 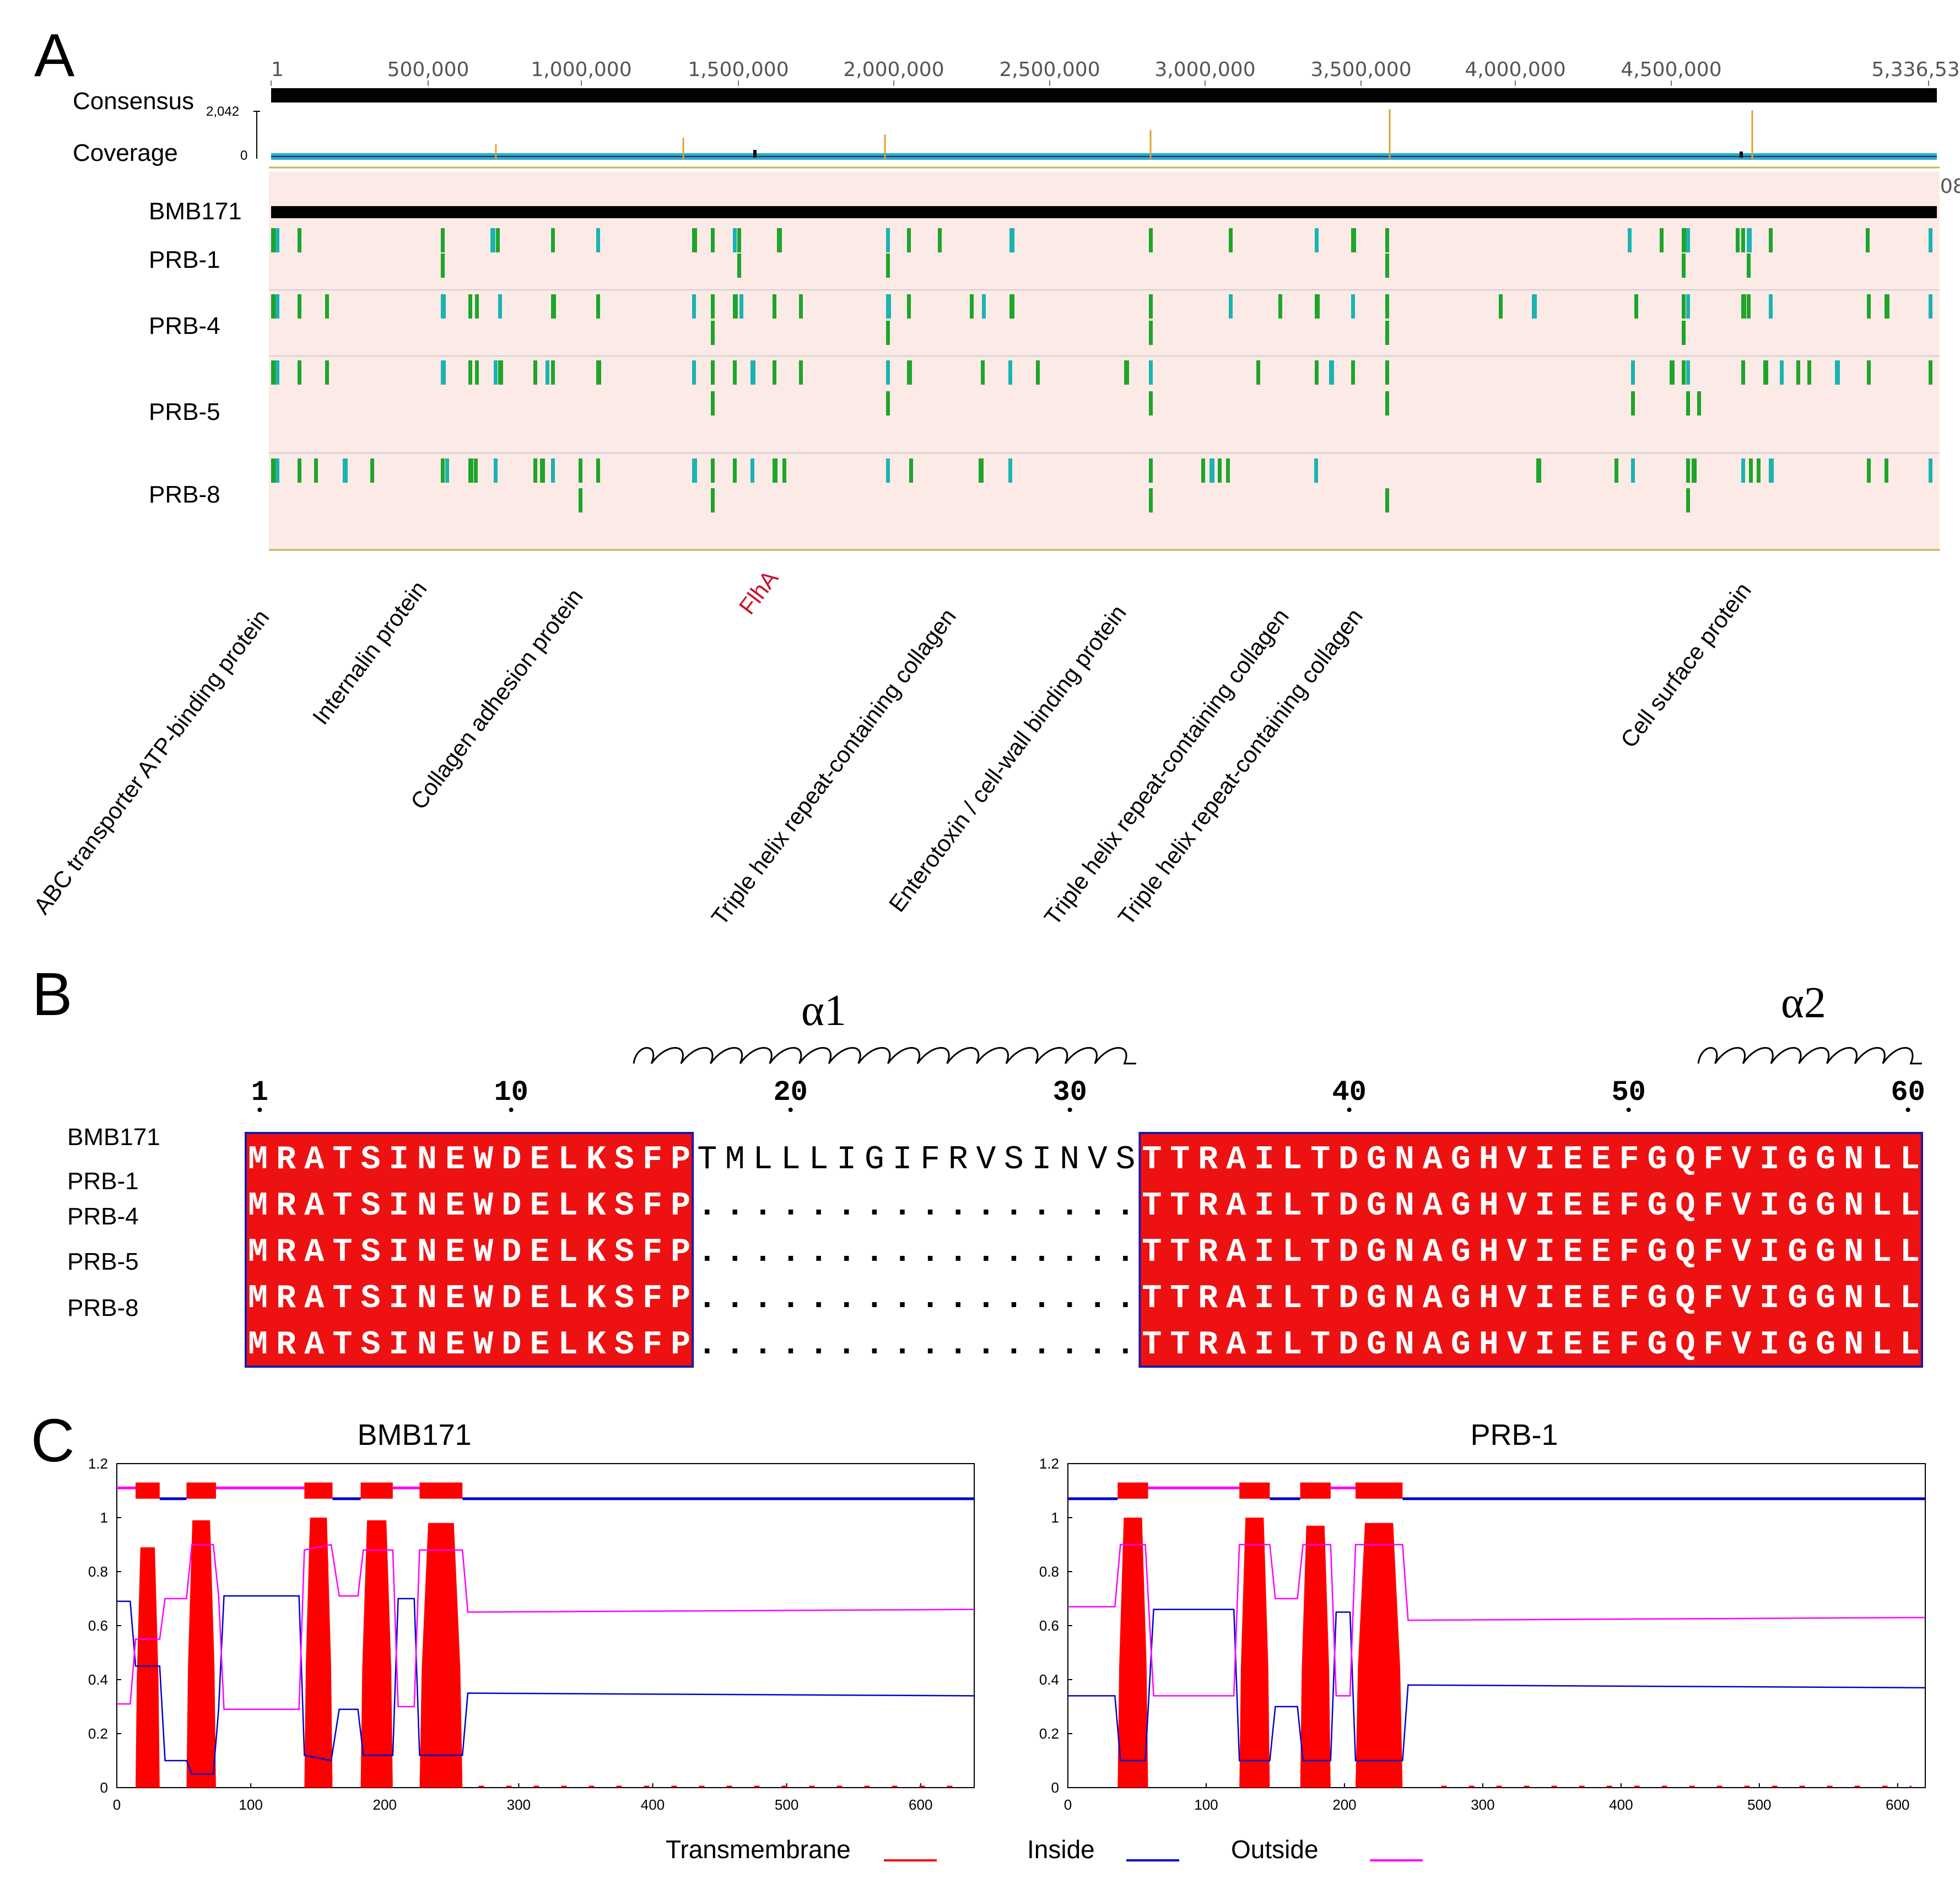 What do you see at coordinates (790, 1092) in the screenshot?
I see `position-tick-label: 20` at bounding box center [790, 1092].